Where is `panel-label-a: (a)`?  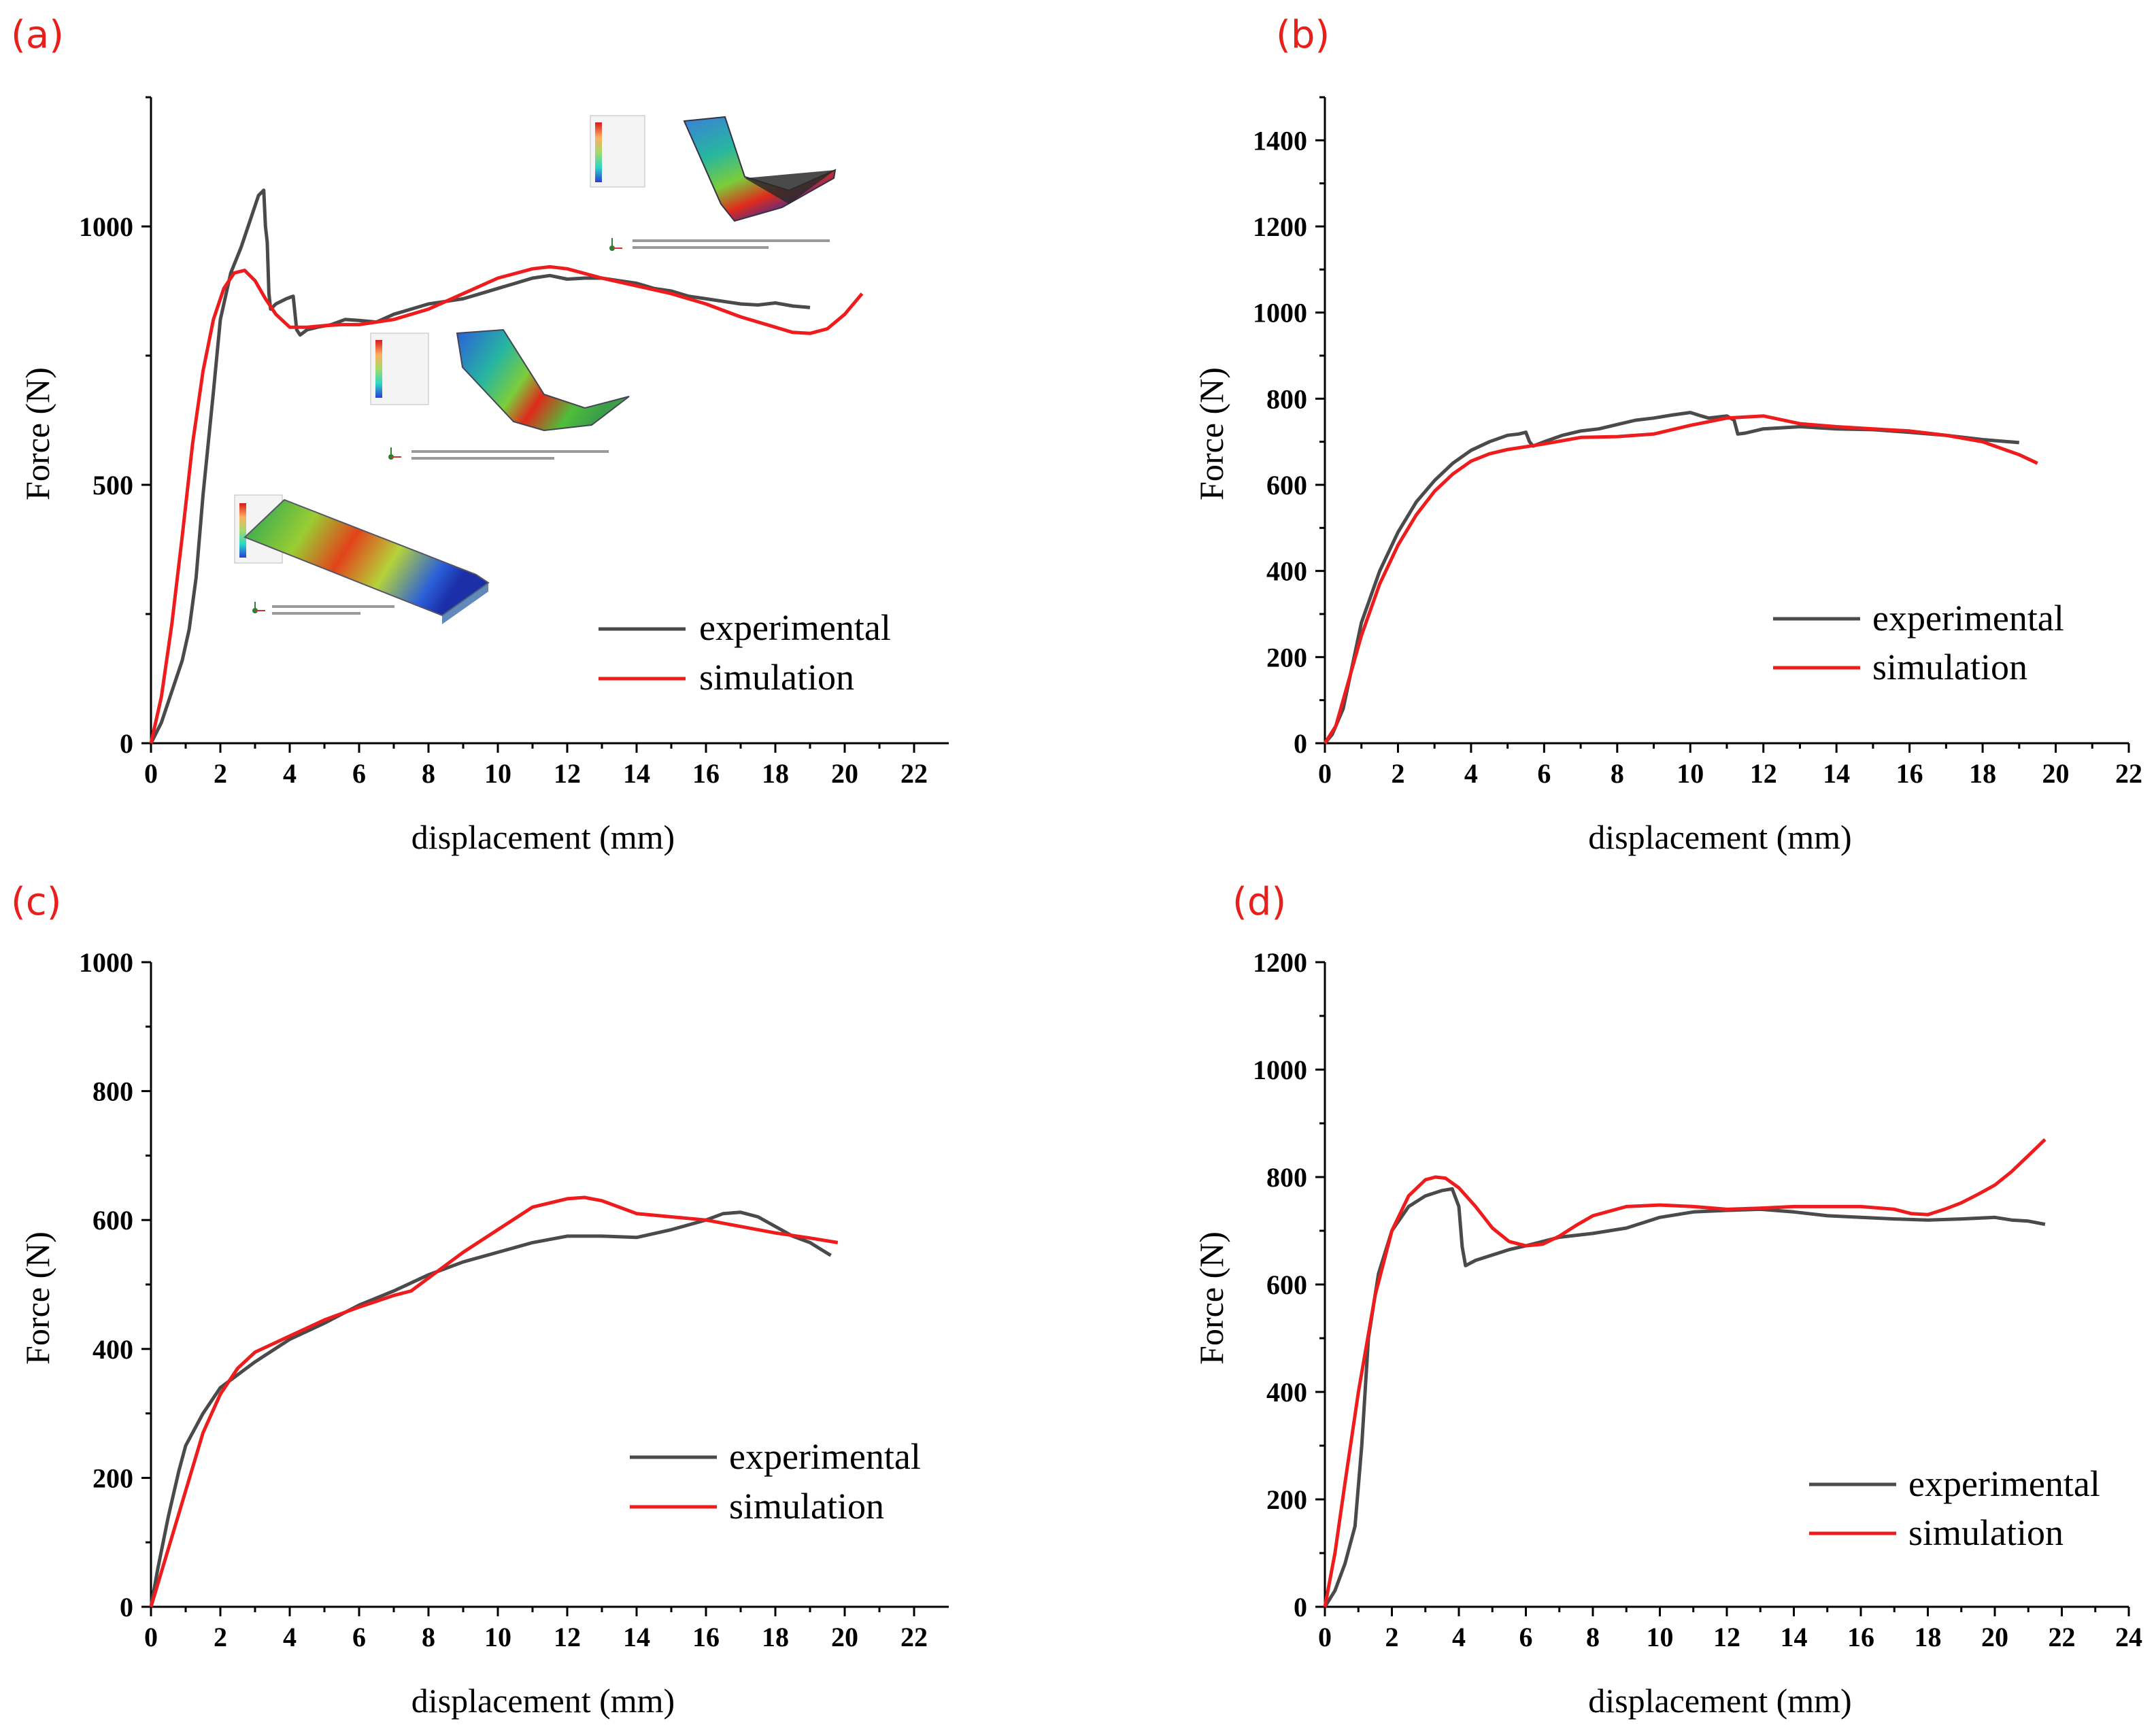 panel-label-a: (a) is located at coordinates (37, 35).